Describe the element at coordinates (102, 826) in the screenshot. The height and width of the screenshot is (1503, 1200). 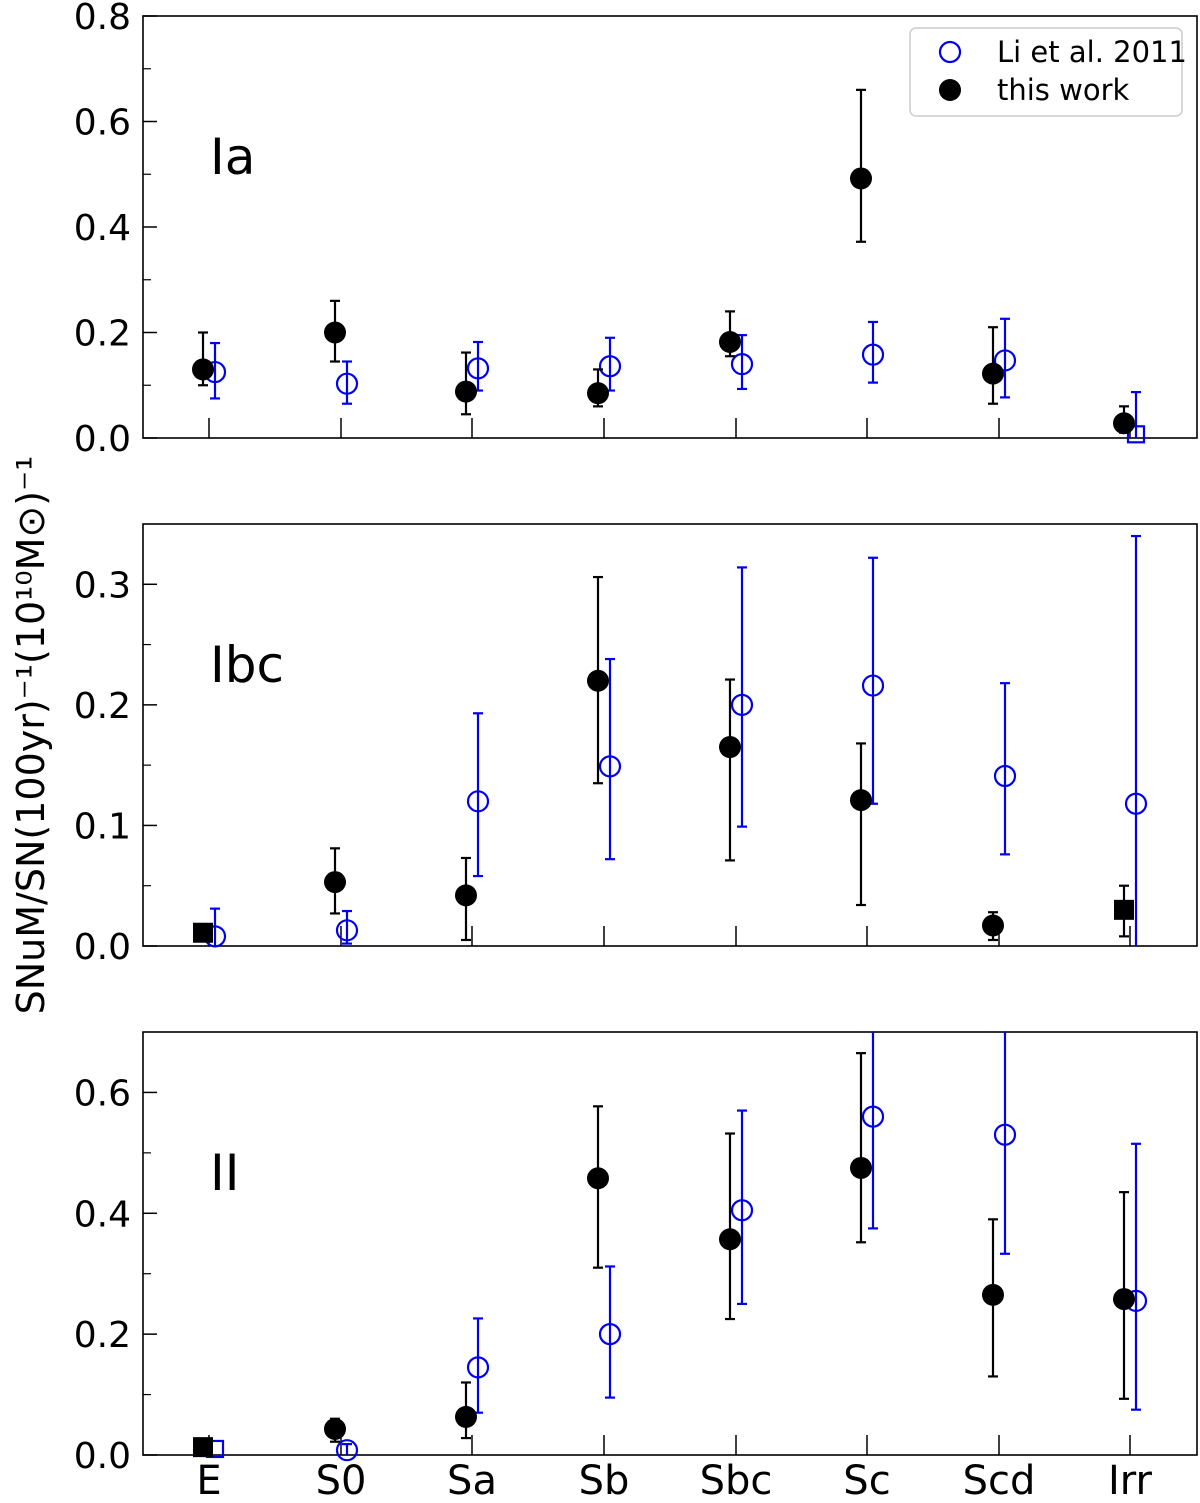
I see `y-tick-label: 0.1` at that location.